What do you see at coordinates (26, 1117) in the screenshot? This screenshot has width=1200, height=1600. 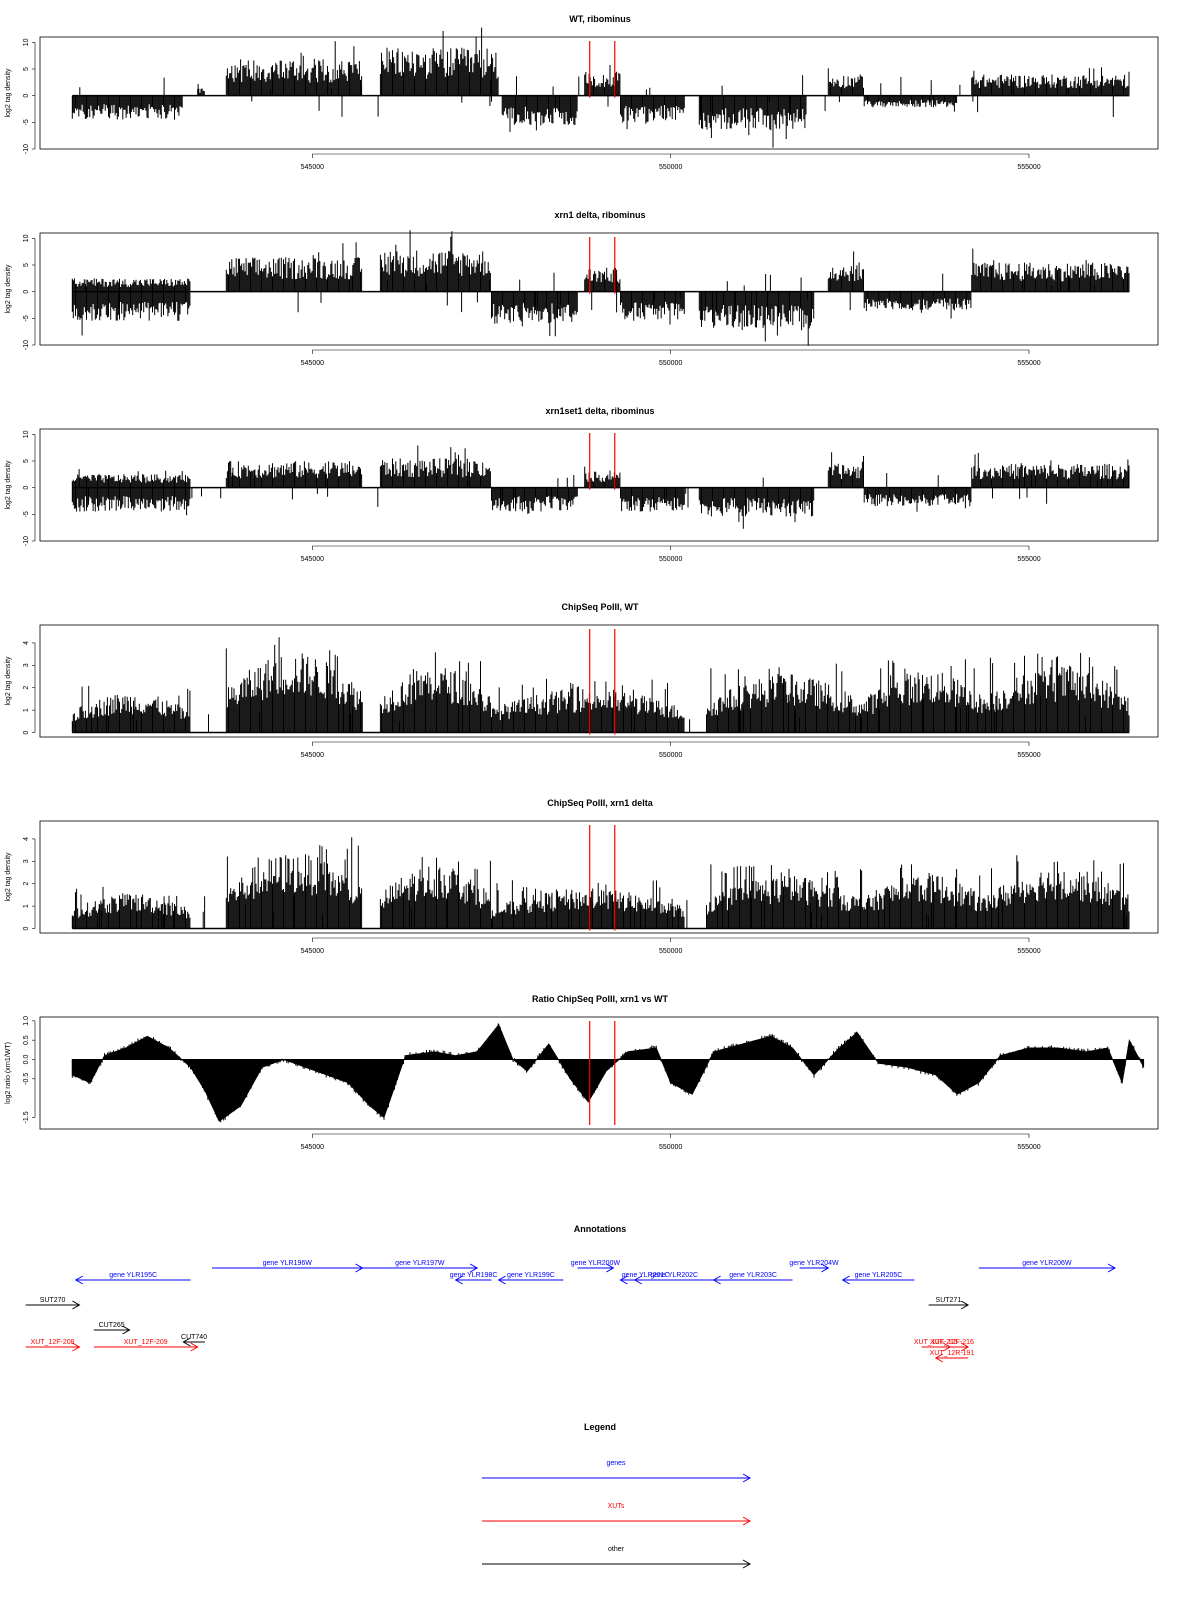 I see `y-tick-label: -1.5` at bounding box center [26, 1117].